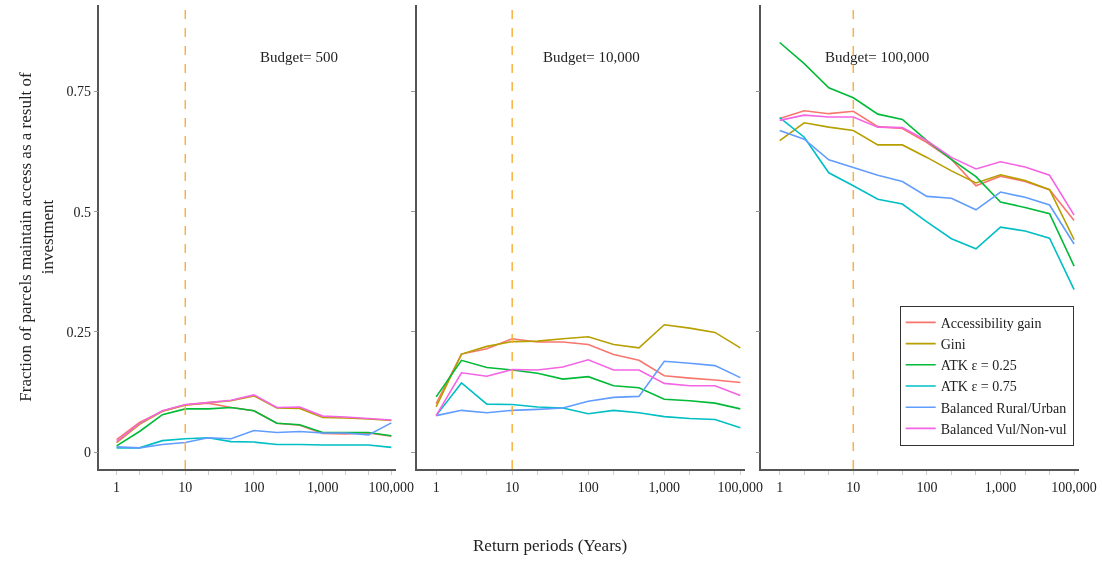 This screenshot has height=564, width=1102. Describe the element at coordinates (978, 387) in the screenshot. I see `legend-label: ATK ε = 0.75` at that location.